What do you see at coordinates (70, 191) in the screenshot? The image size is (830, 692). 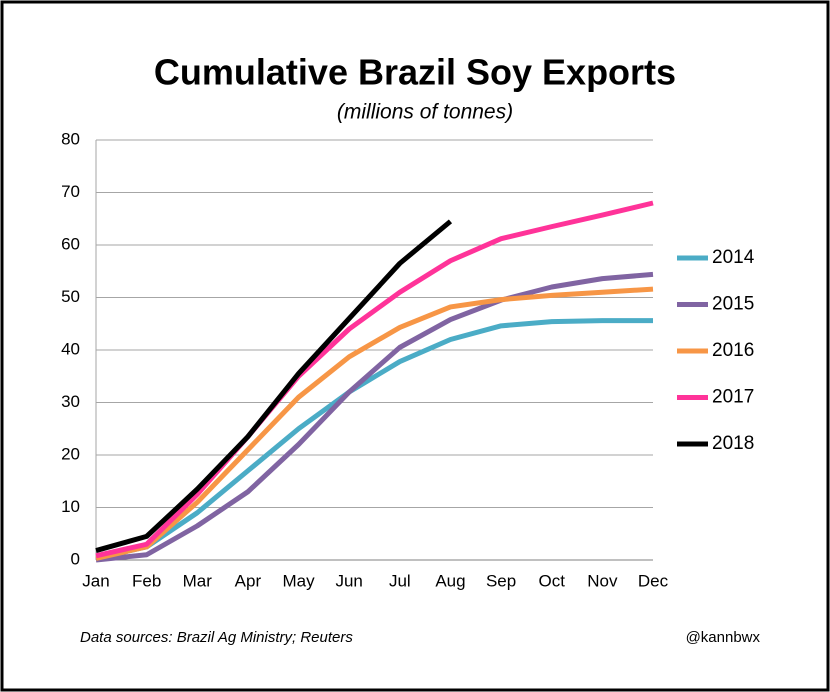 I see `y-tick-label: 70` at bounding box center [70, 191].